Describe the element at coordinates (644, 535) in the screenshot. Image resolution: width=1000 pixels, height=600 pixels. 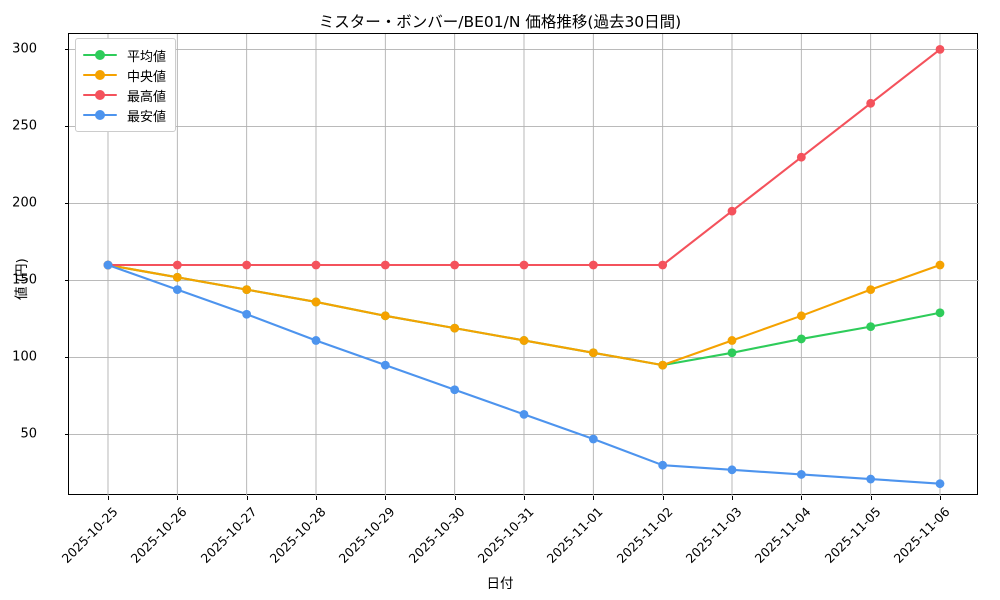
I see `x-axis-tick-label: 2025-11-02` at that location.